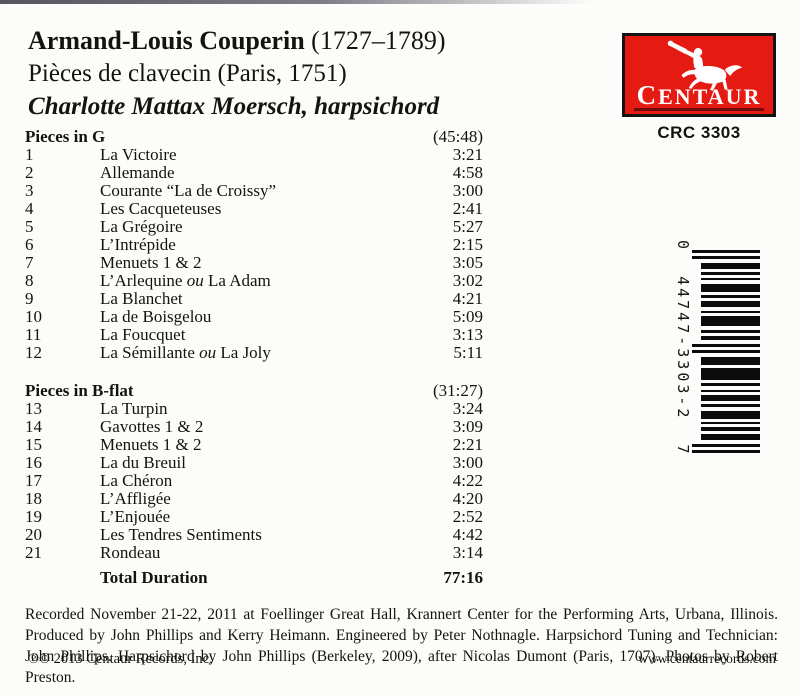  What do you see at coordinates (254, 577) in the screenshot?
I see `total-duration-row: Total Duration 77:16` at bounding box center [254, 577].